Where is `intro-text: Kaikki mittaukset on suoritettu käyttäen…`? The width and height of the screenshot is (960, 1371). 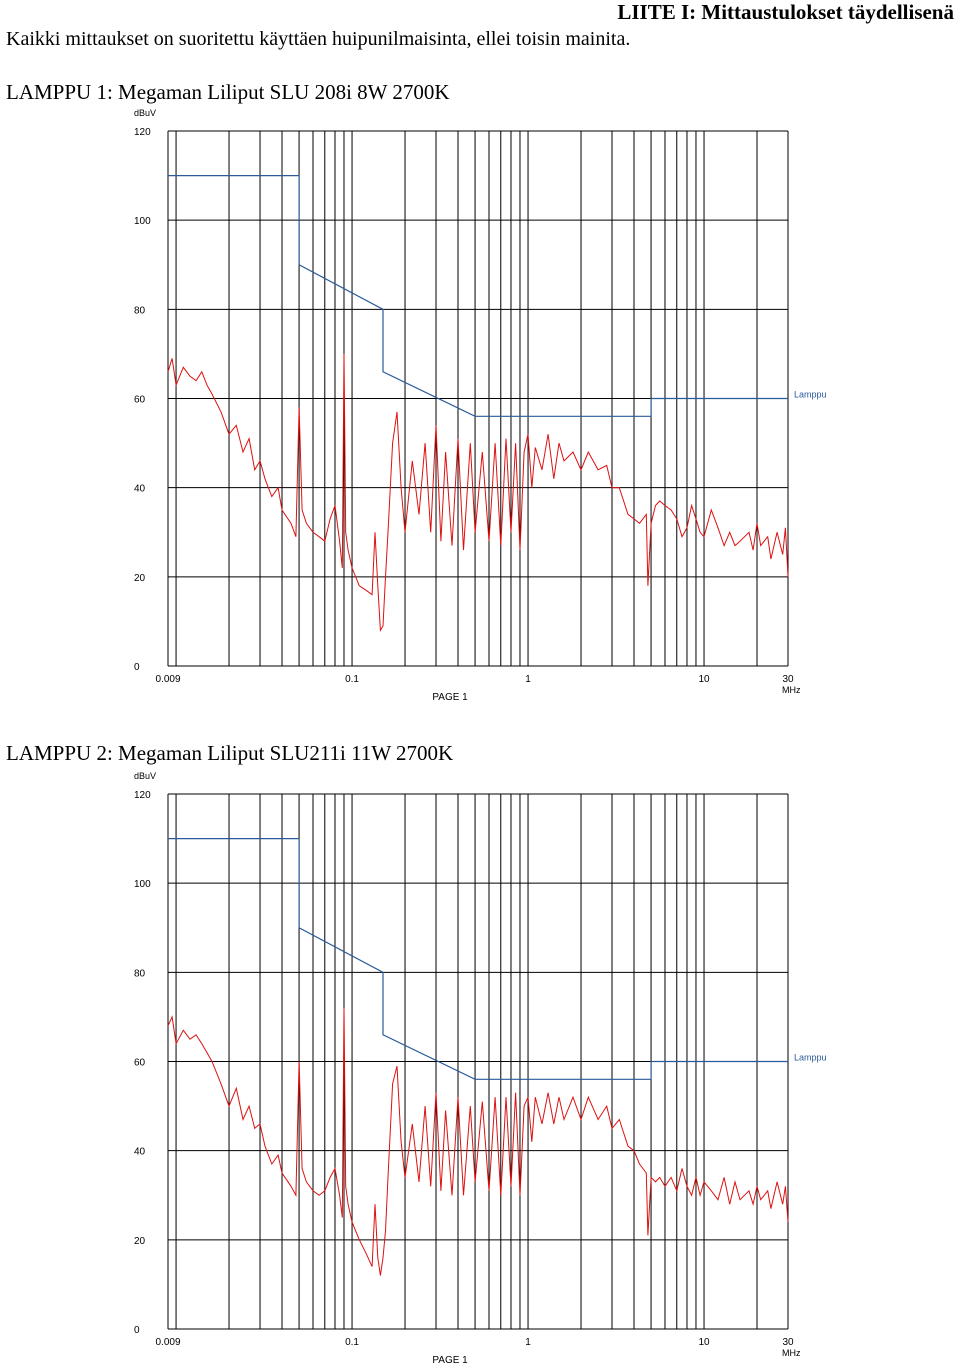
intro-text: Kaikki mittaukset on suoritettu käyttäen… is located at coordinates (318, 39).